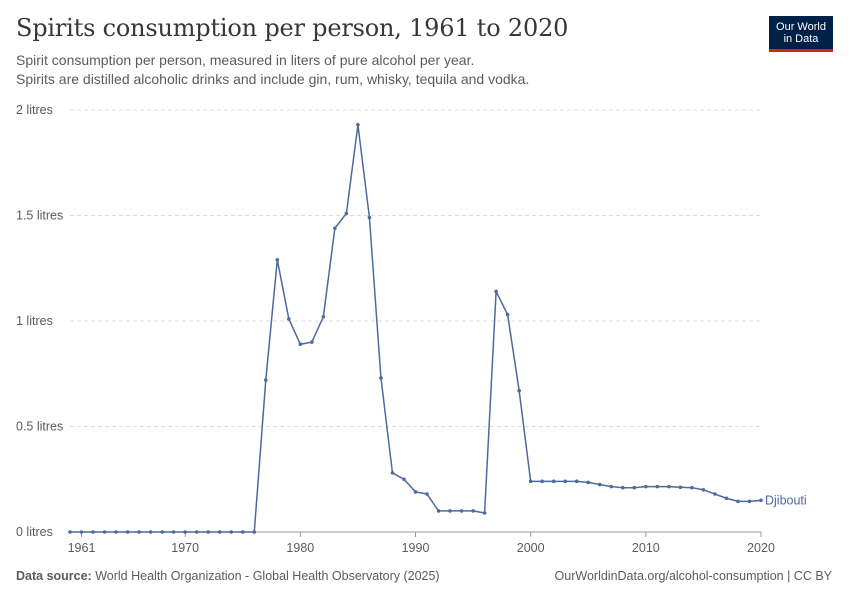  What do you see at coordinates (801, 26) in the screenshot?
I see `logo-line1: Our World` at bounding box center [801, 26].